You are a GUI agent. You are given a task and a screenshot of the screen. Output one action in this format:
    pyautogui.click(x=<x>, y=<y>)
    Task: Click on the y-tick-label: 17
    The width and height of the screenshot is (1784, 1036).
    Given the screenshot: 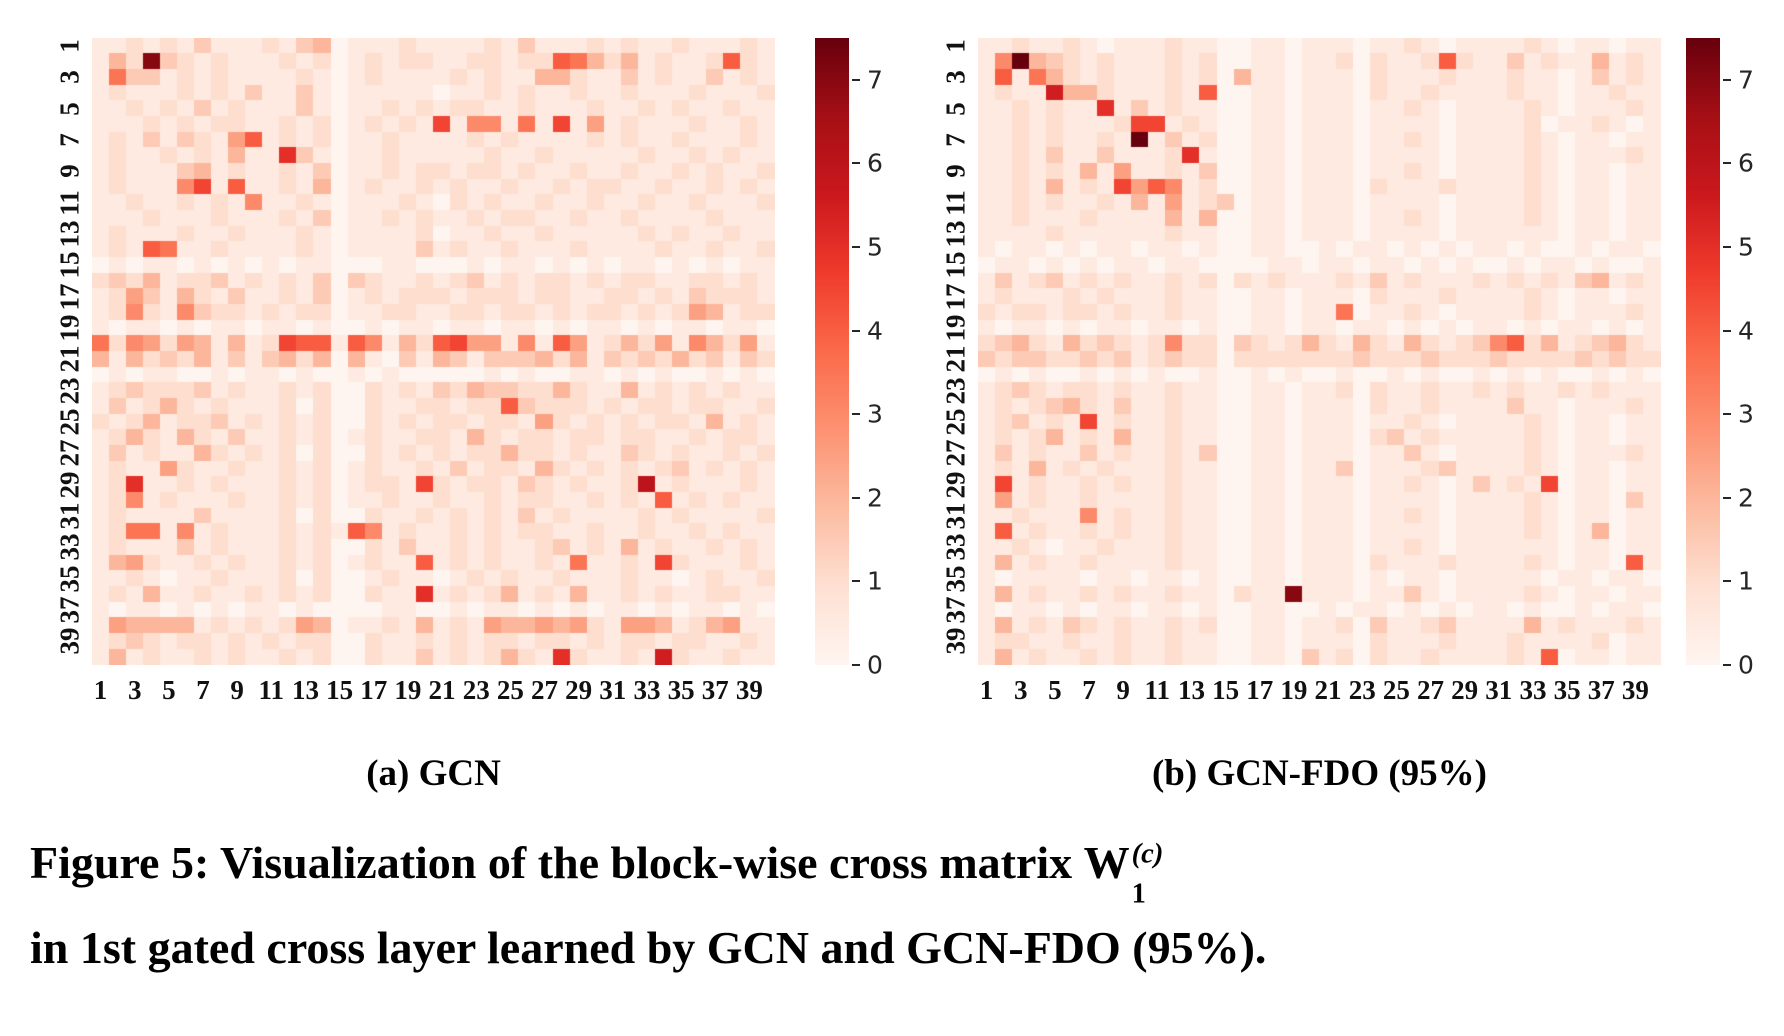 What is the action you would take?
    pyautogui.click(x=955, y=297)
    